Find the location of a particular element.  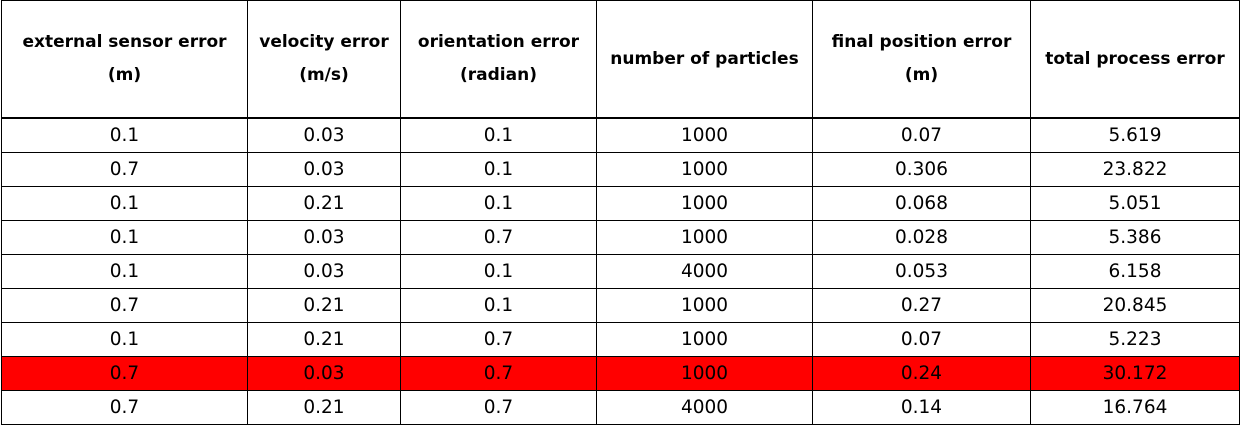

header-line: total process error is located at coordinates (1135, 58).